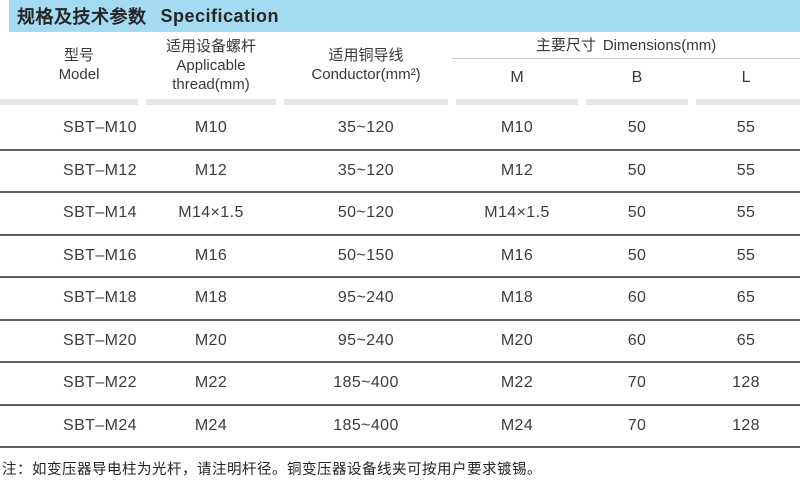 The height and width of the screenshot is (481, 800). I want to click on cell-model: SBT–M12, so click(71, 171).